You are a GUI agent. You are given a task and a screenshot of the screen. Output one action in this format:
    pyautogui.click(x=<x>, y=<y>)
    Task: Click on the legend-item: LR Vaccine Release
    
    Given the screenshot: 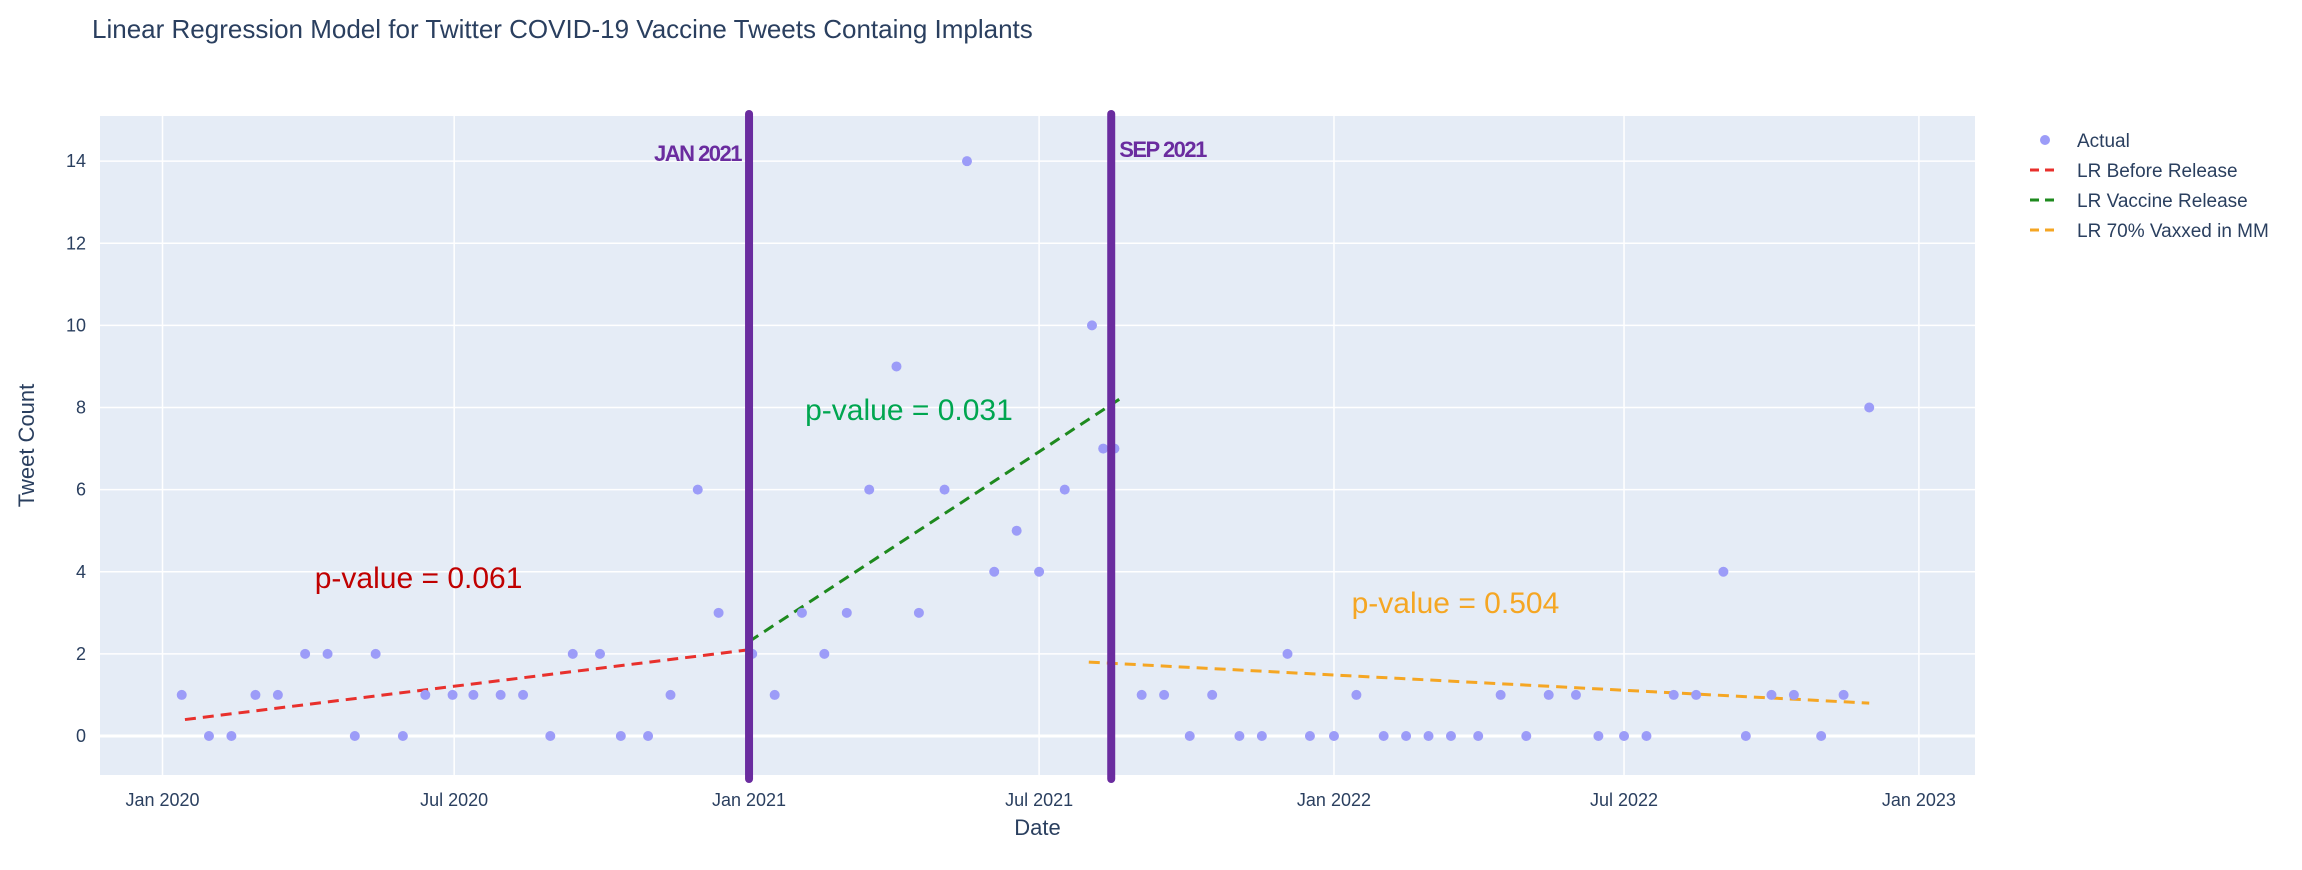 What is the action you would take?
    pyautogui.click(x=2139, y=201)
    